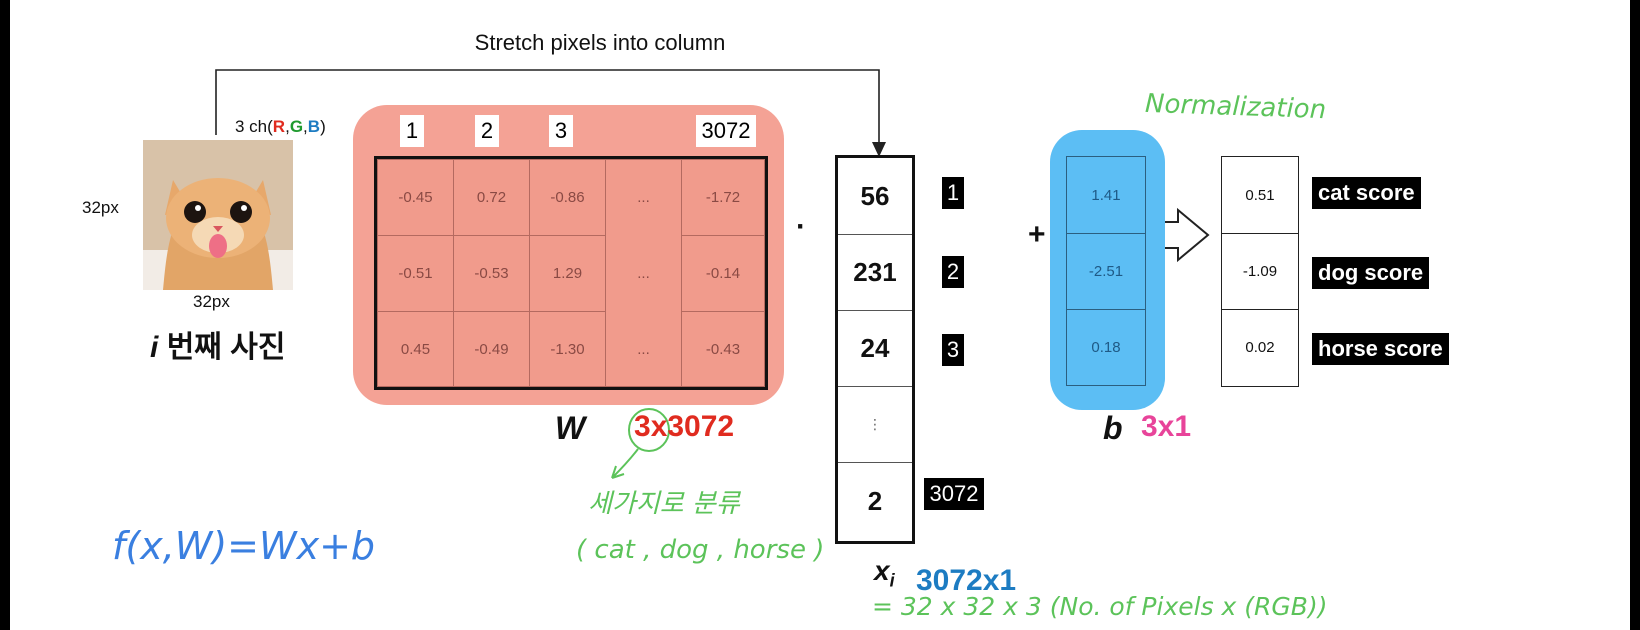 This screenshot has width=1640, height=630. Describe the element at coordinates (1235, 107) in the screenshot. I see `normalization-note: Normalization` at that location.